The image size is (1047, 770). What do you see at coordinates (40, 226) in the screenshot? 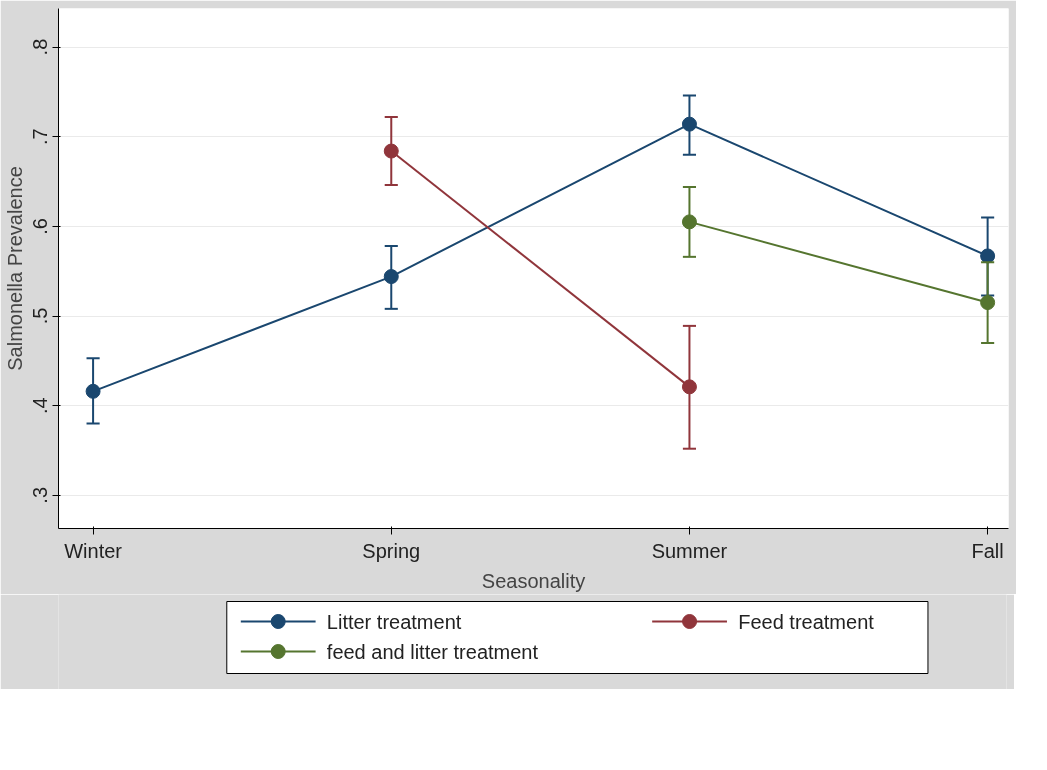
I see `y-tick-label: .6` at bounding box center [40, 226].